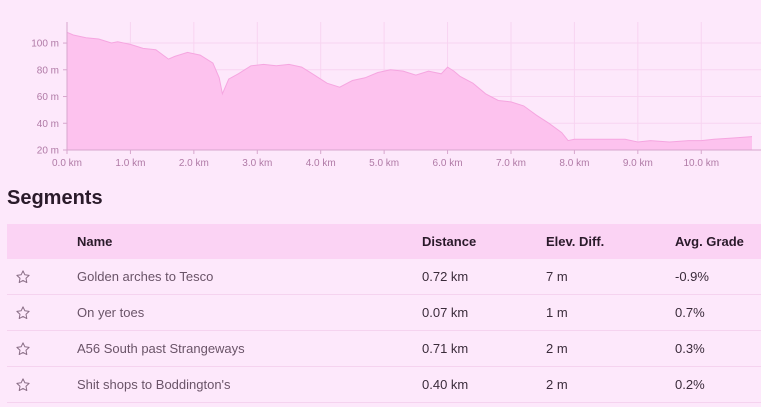 This screenshot has width=761, height=407. Describe the element at coordinates (48, 151) in the screenshot. I see `y-tick-label: 20 m` at that location.